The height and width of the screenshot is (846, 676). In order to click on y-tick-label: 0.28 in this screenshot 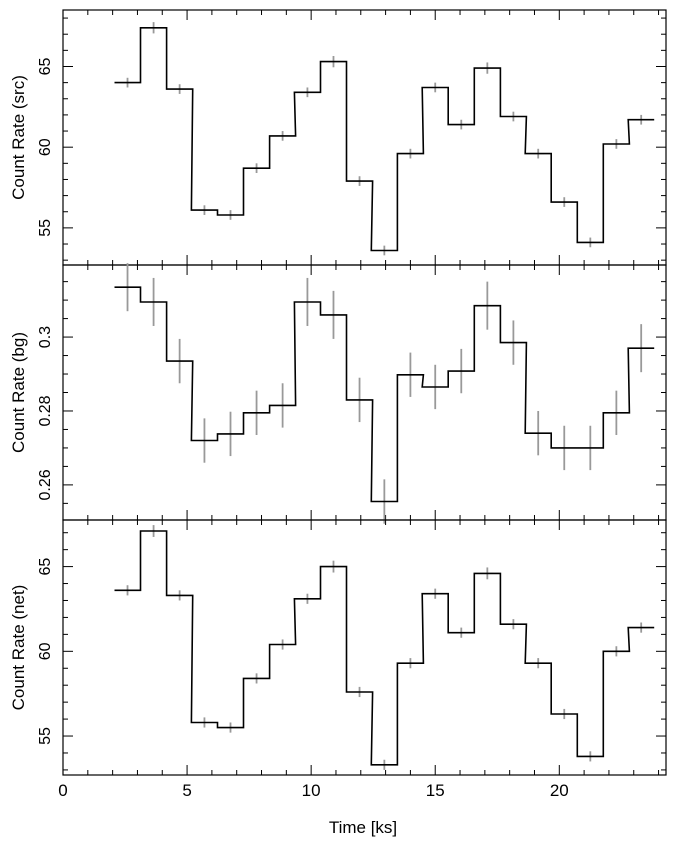, I will do `click(45, 410)`.